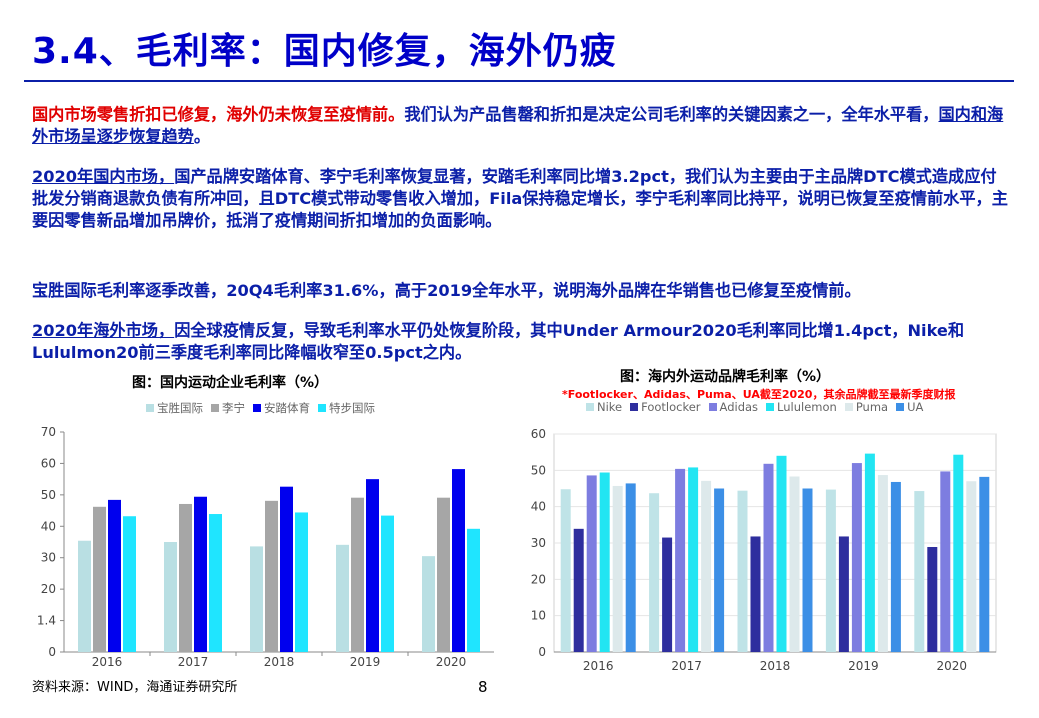 The image size is (1039, 718). I want to click on chart-2-legend-item: UA, so click(909, 407).